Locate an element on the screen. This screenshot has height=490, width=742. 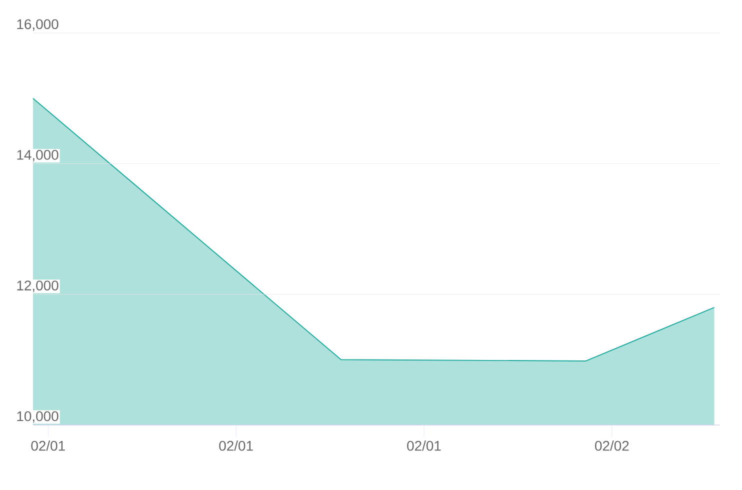
x-tick-label: 02/02 is located at coordinates (612, 445).